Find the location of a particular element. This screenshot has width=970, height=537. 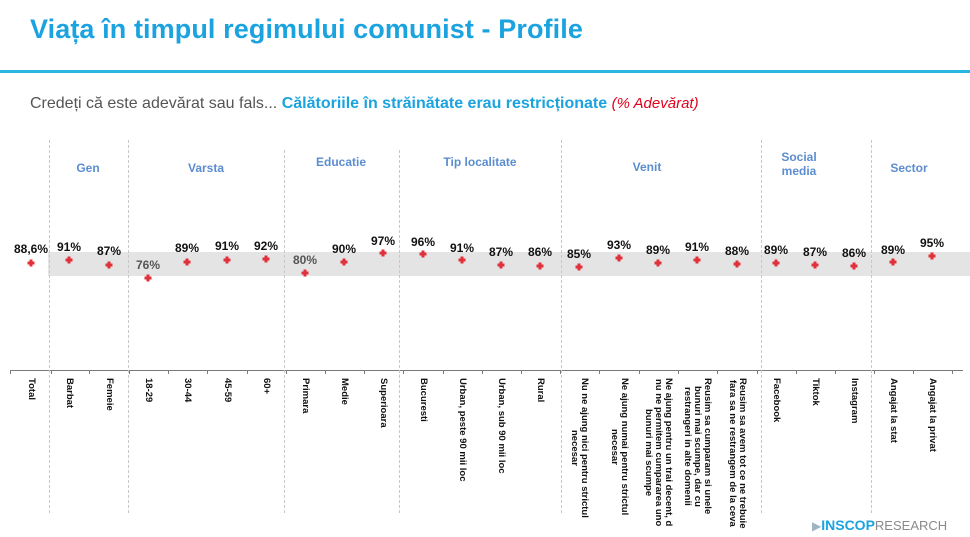

category-label: Tiktok is located at coordinates (815, 392).